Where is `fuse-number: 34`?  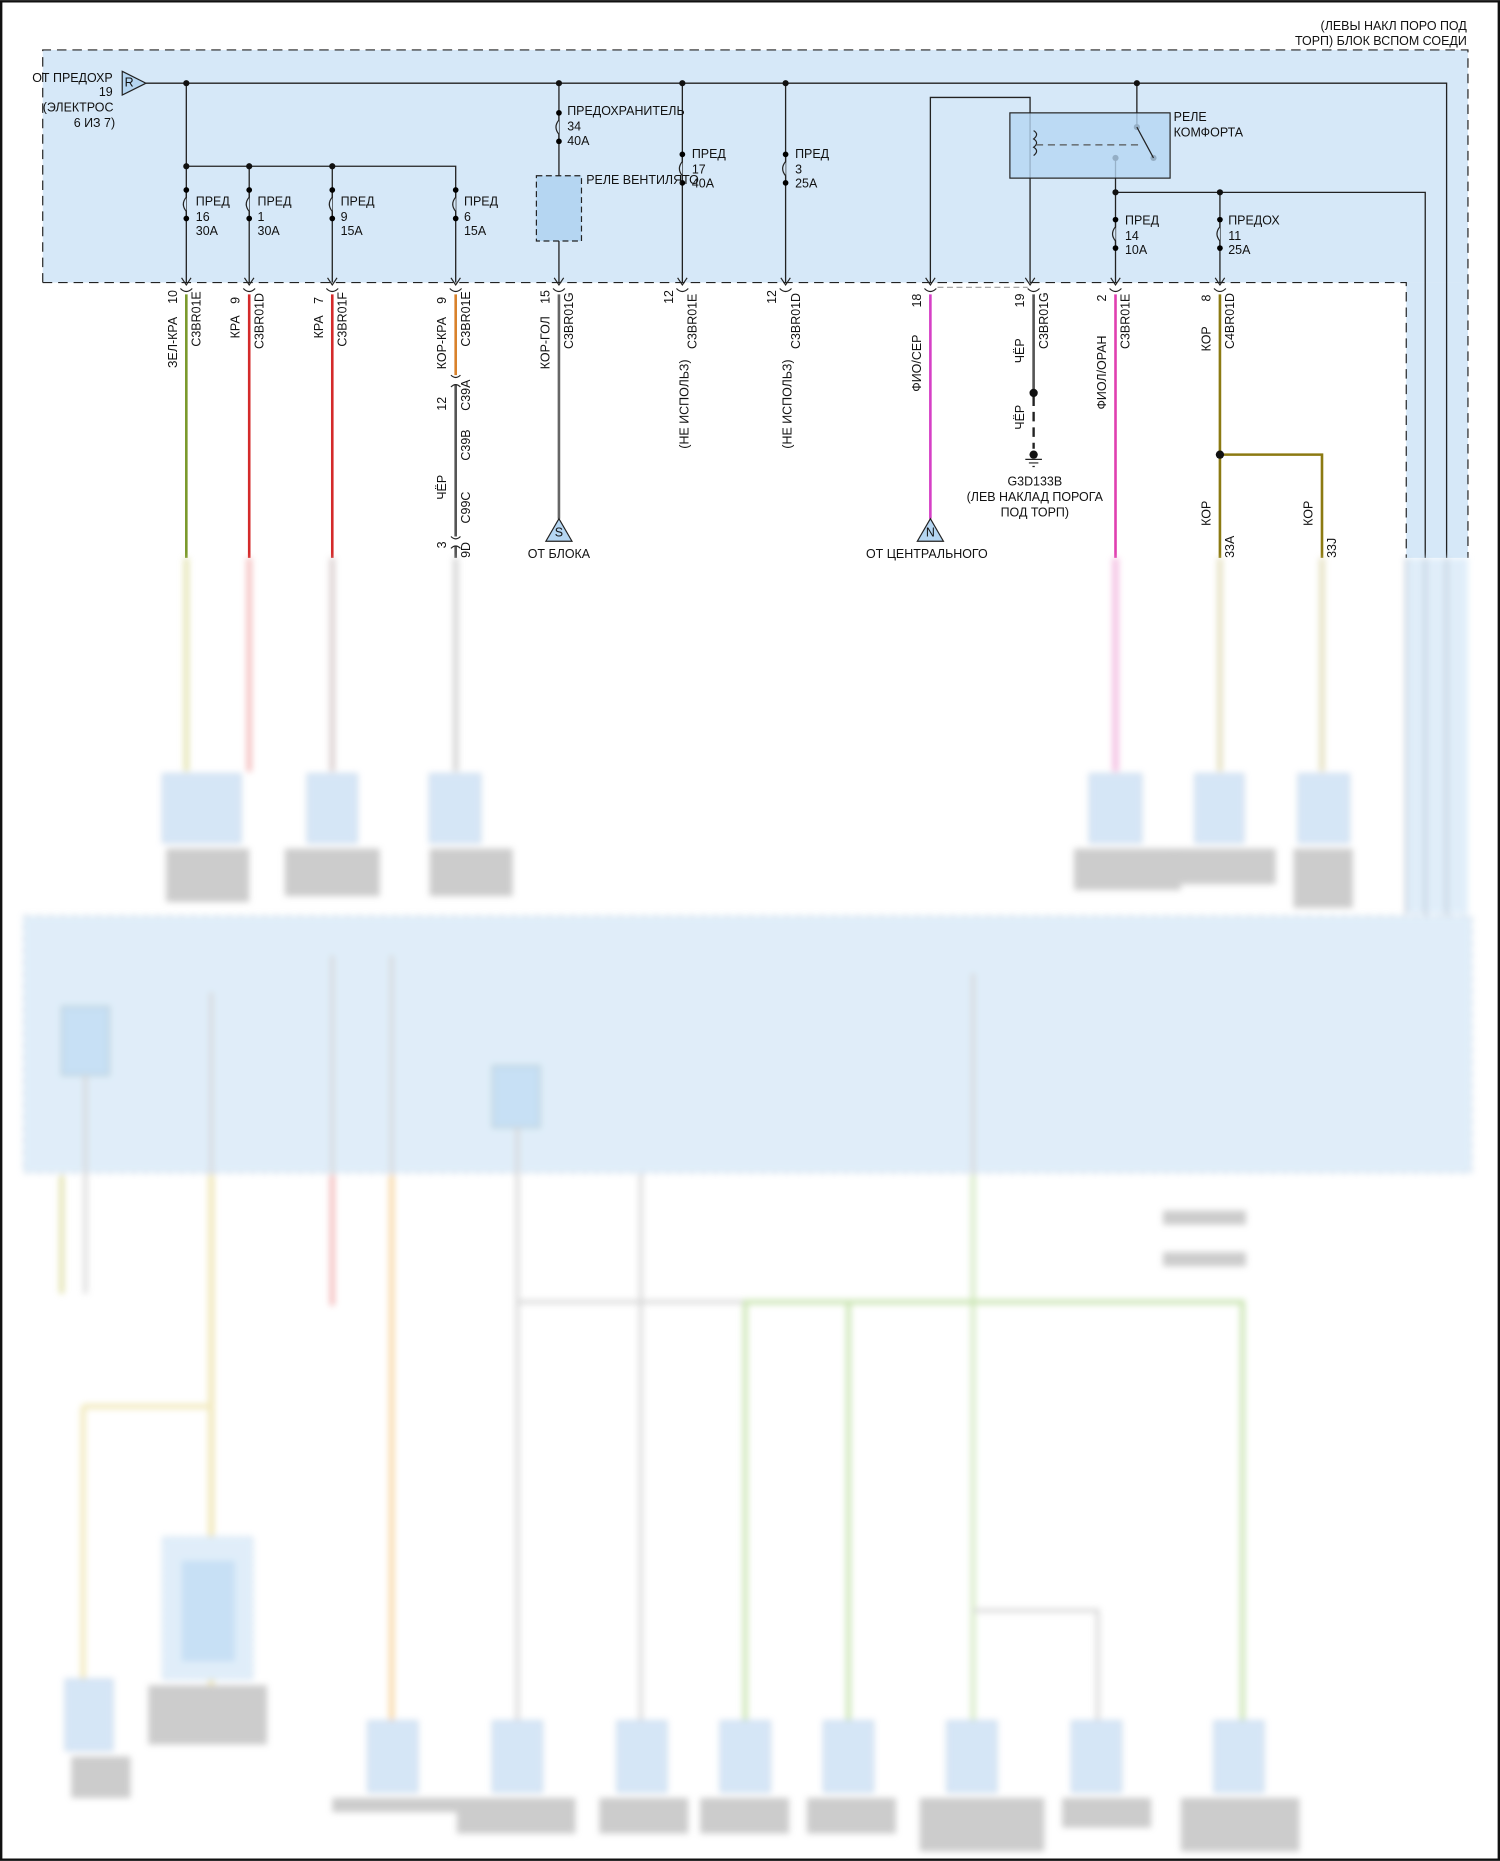 fuse-number: 34 is located at coordinates (574, 127).